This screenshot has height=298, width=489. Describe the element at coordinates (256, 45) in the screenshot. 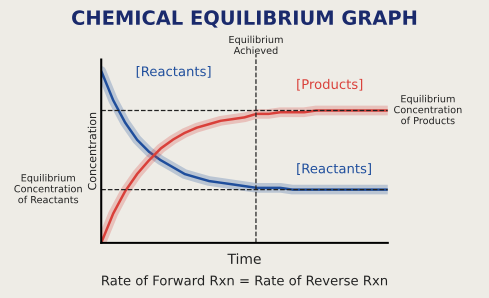

I see `text: Equilibrium Achieved` at that location.